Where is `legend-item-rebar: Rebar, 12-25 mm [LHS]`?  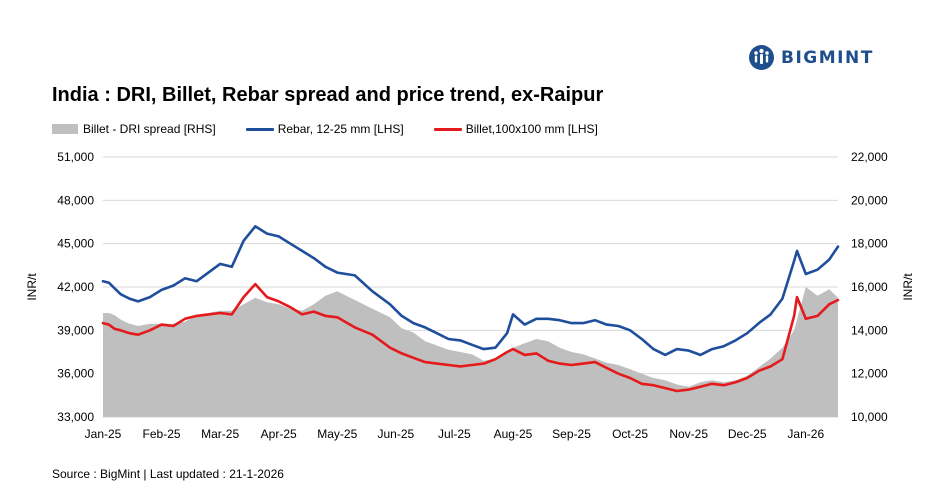
legend-item-rebar: Rebar, 12-25 mm [LHS] is located at coordinates (324, 129).